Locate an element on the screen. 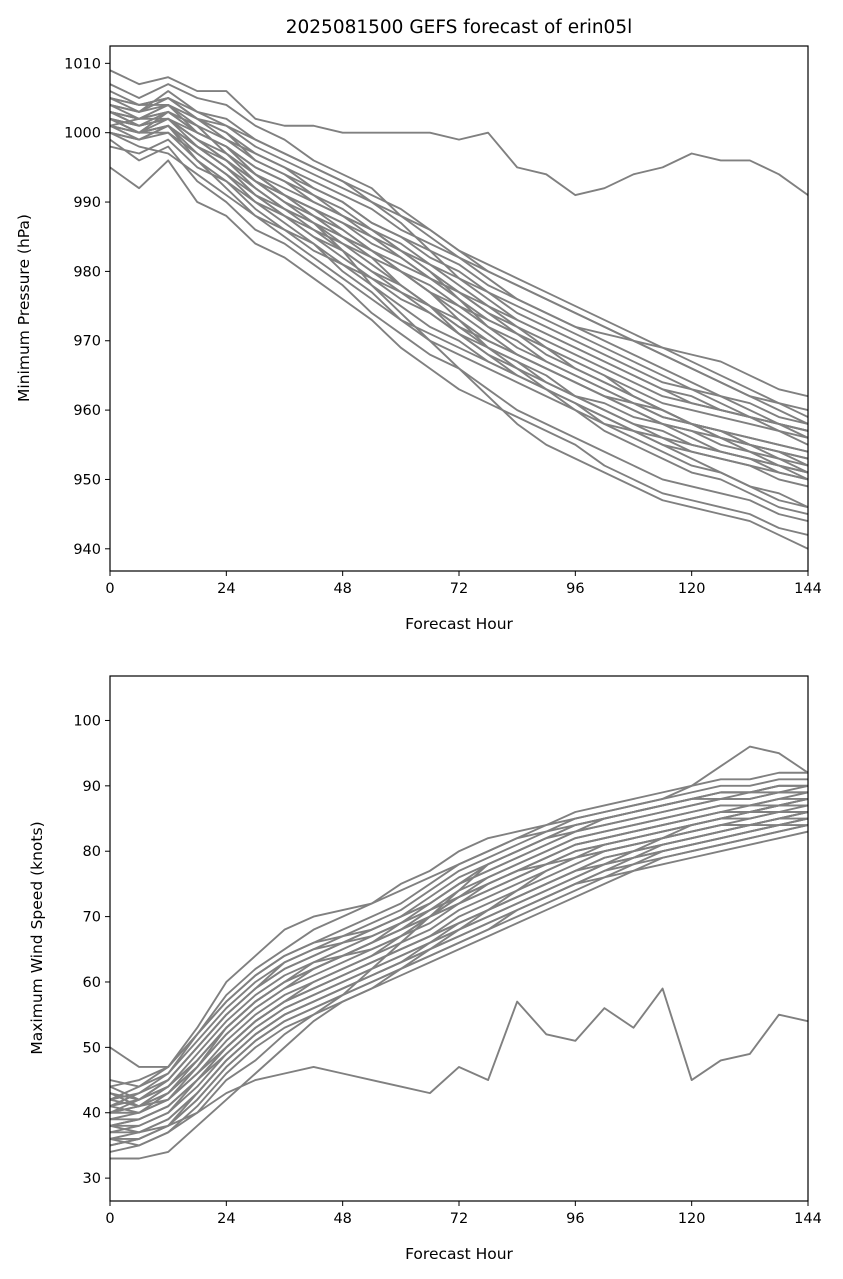  pressure-y-tick-label: 960 is located at coordinates (87, 411).